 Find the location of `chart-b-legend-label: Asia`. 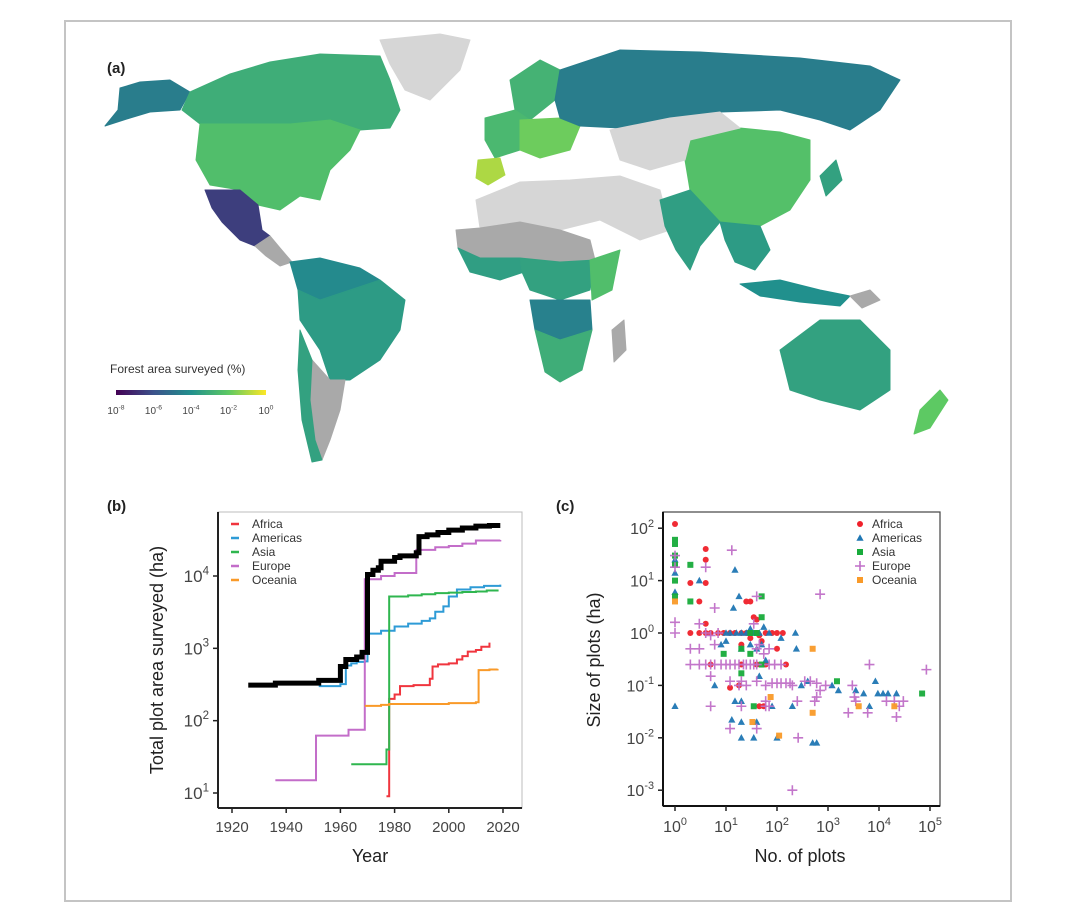

chart-b-legend-label: Asia is located at coordinates (264, 552).